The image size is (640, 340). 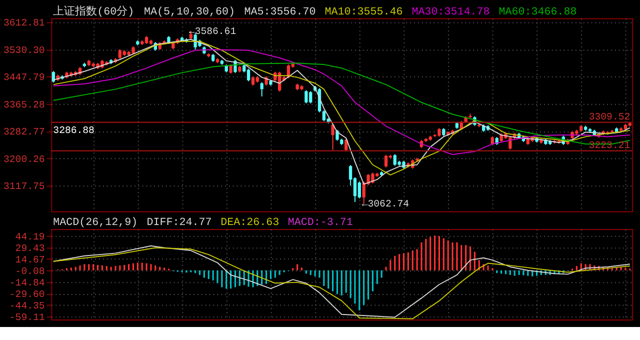 What do you see at coordinates (30, 236) in the screenshot?
I see `y-tick-label: 44.19` at bounding box center [30, 236].